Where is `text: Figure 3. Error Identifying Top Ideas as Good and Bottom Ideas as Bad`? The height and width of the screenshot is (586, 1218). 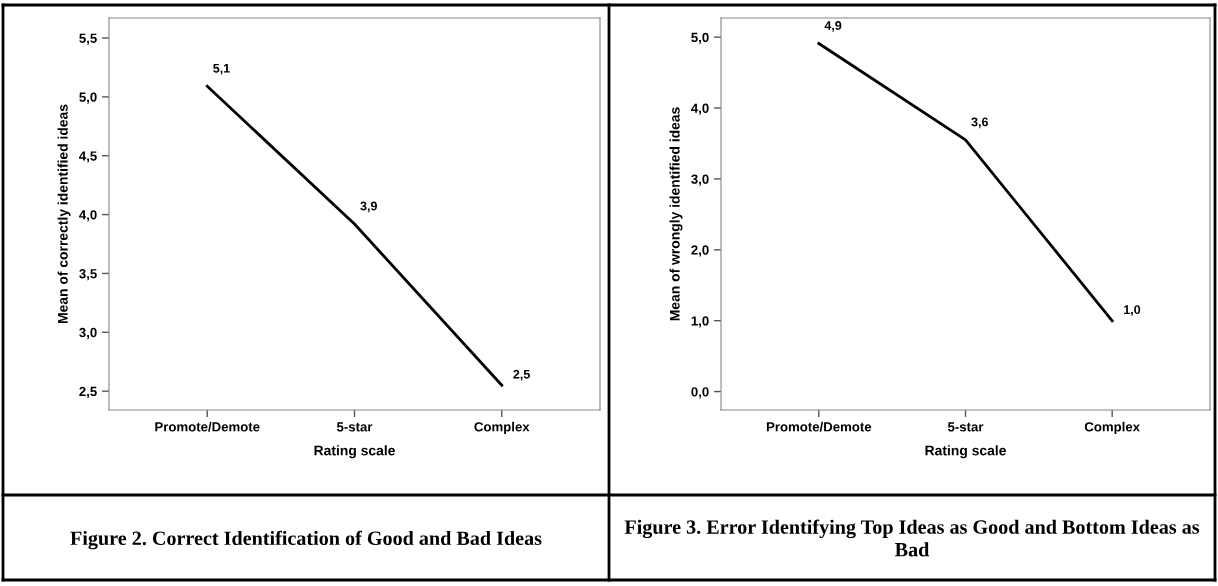 text: Figure 3. Error Identifying Top Ideas as Good and Bottom Ideas as Bad is located at coordinates (912, 538).